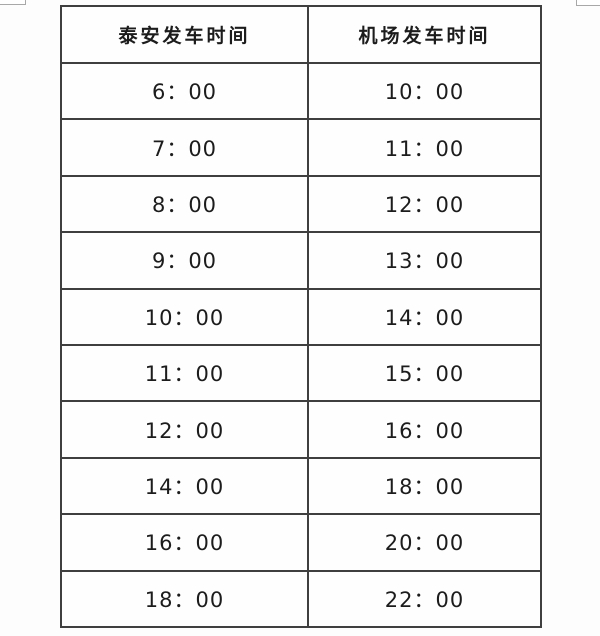  Describe the element at coordinates (13, 2) in the screenshot. I see `top-left-page-corner` at that location.